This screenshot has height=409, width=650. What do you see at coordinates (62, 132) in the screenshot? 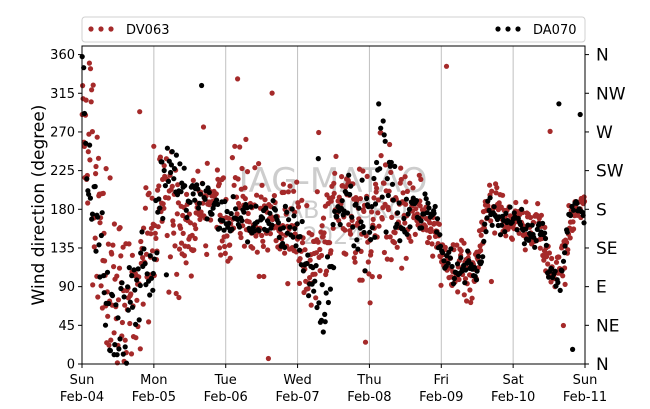
I see `y-tick-label: 270` at bounding box center [62, 132].